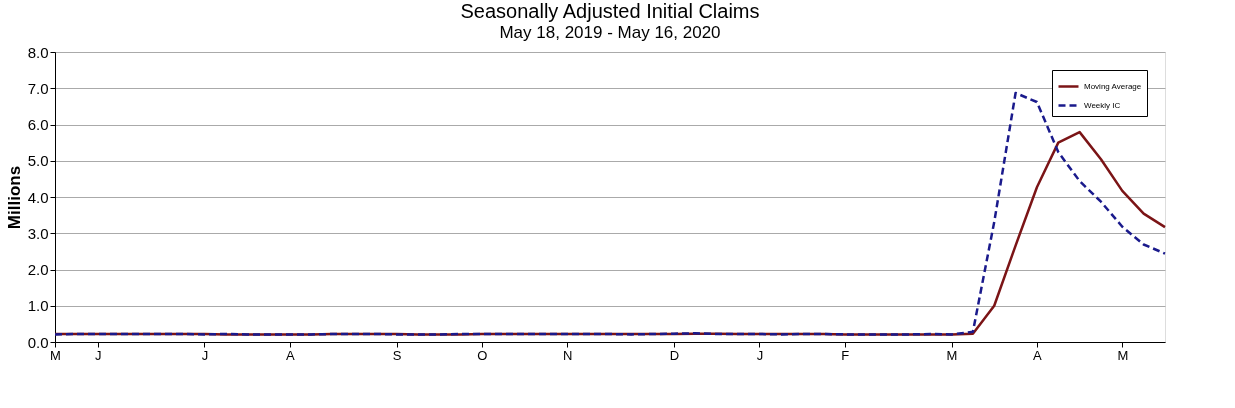  Describe the element at coordinates (482, 355) in the screenshot. I see `x-tick-label: O` at that location.